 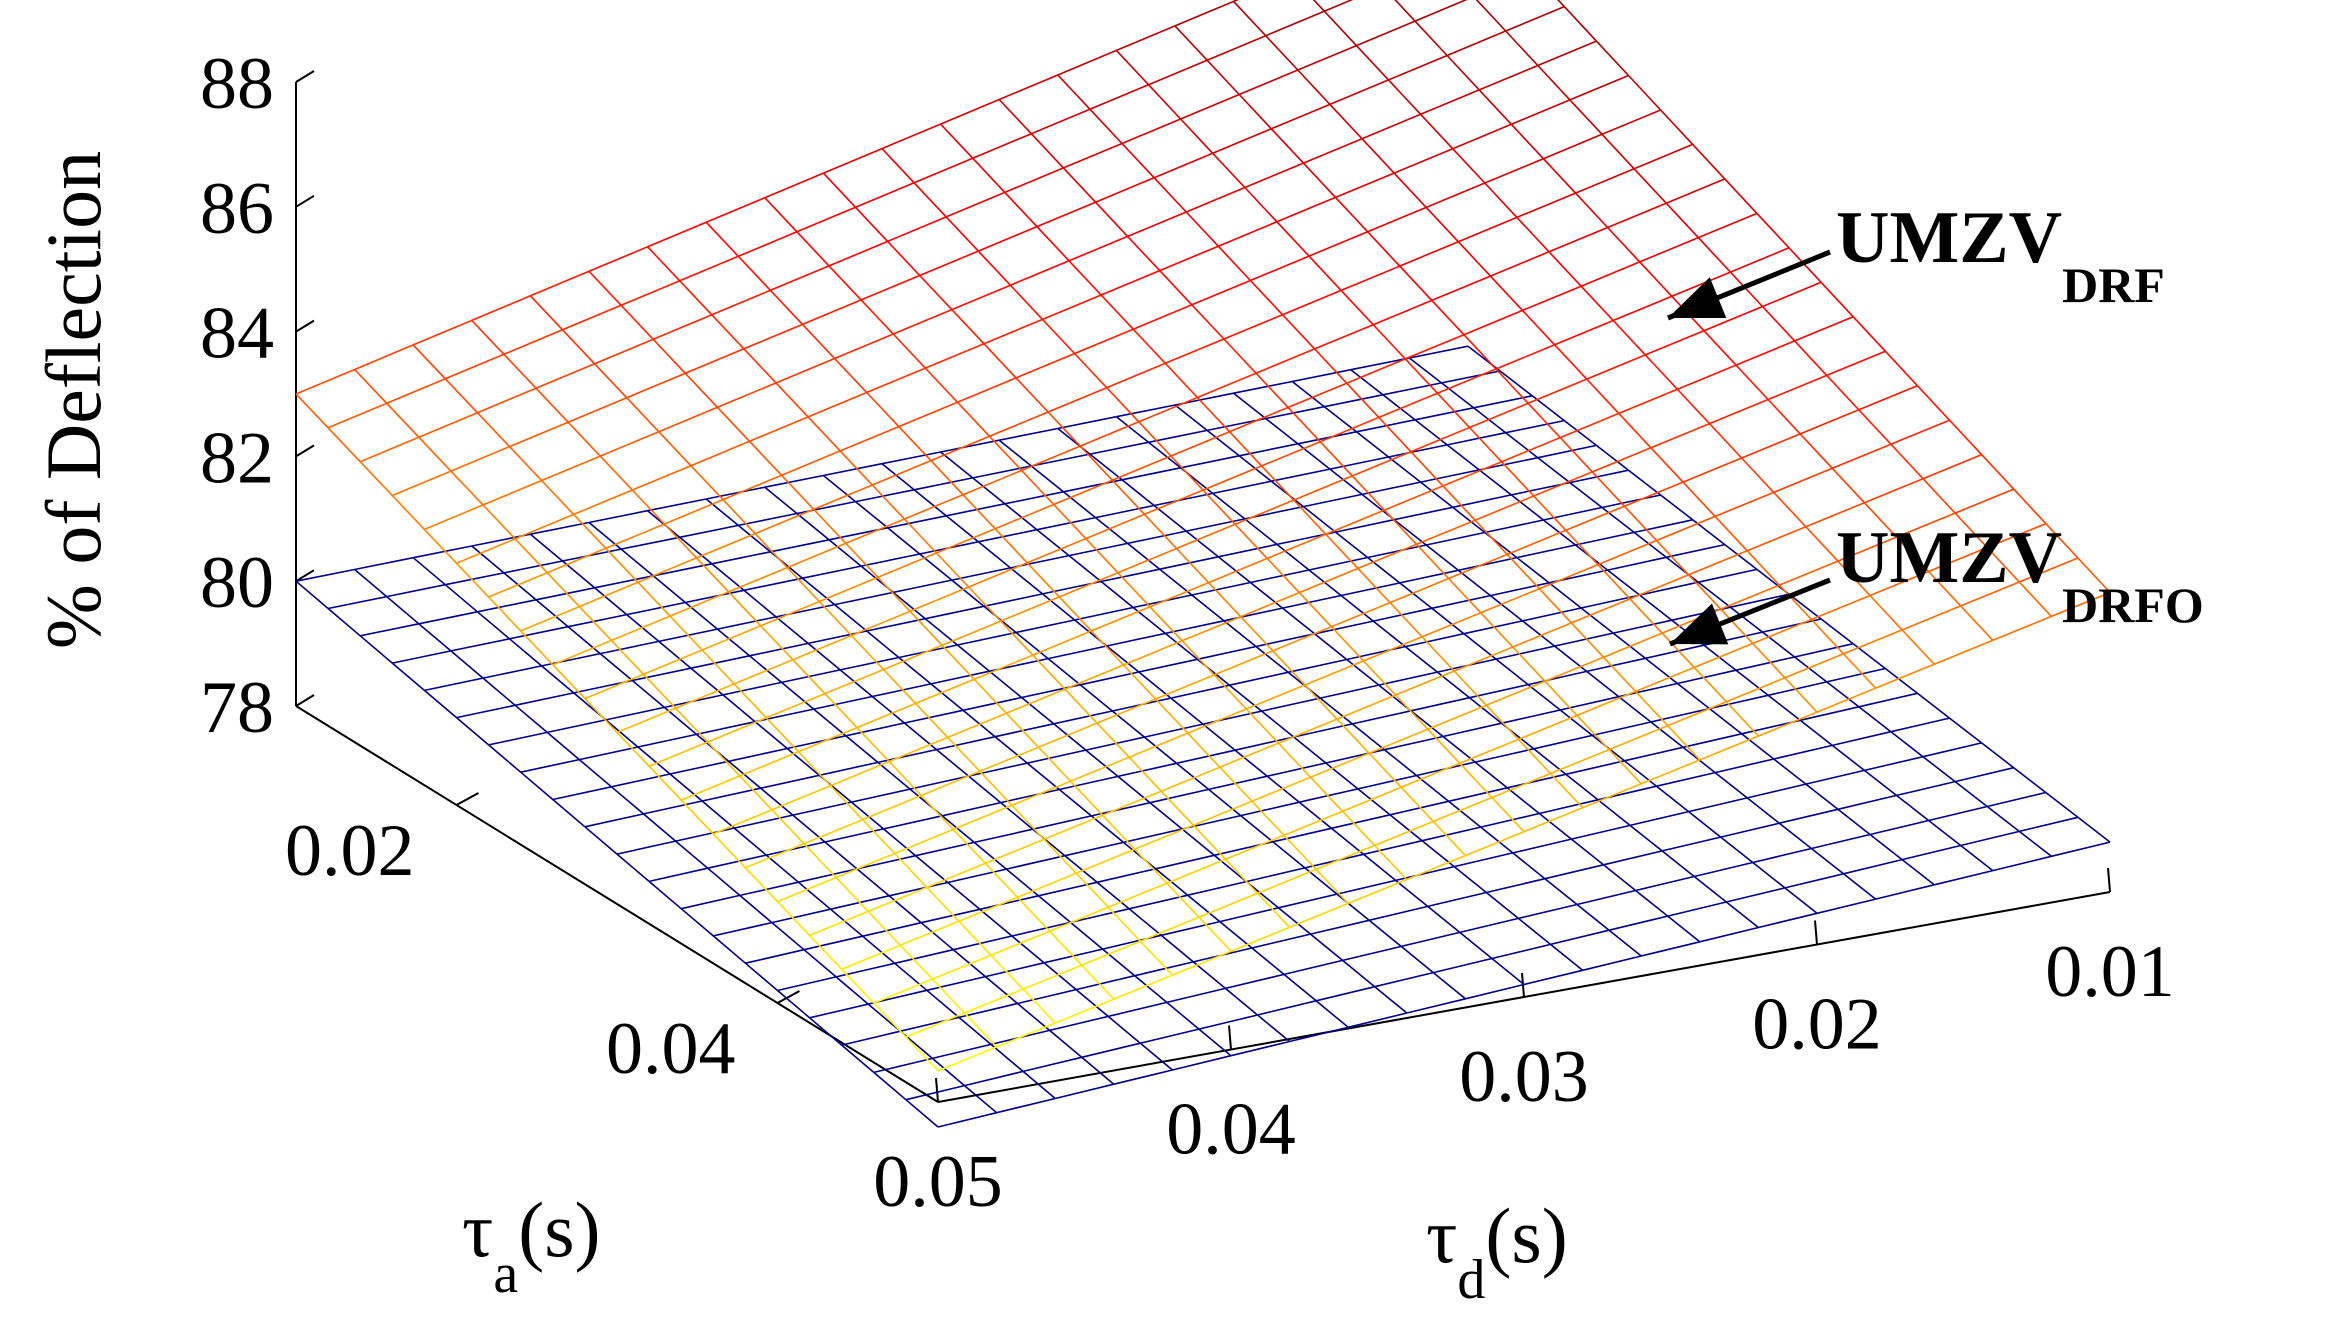 What do you see at coordinates (938, 1182) in the screenshot?
I see `td-tick-label: 0.05` at bounding box center [938, 1182].